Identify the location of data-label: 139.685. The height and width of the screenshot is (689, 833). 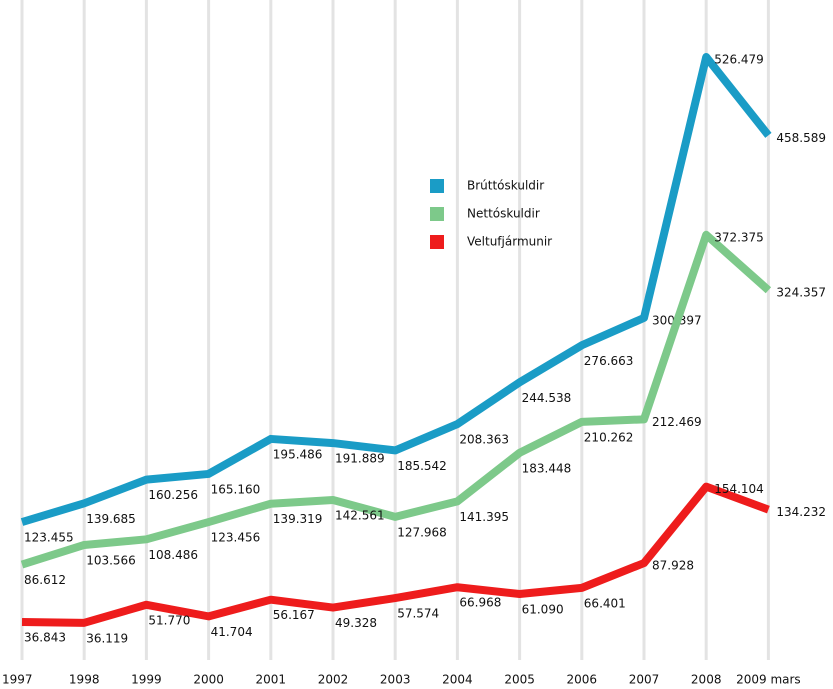
(111, 519).